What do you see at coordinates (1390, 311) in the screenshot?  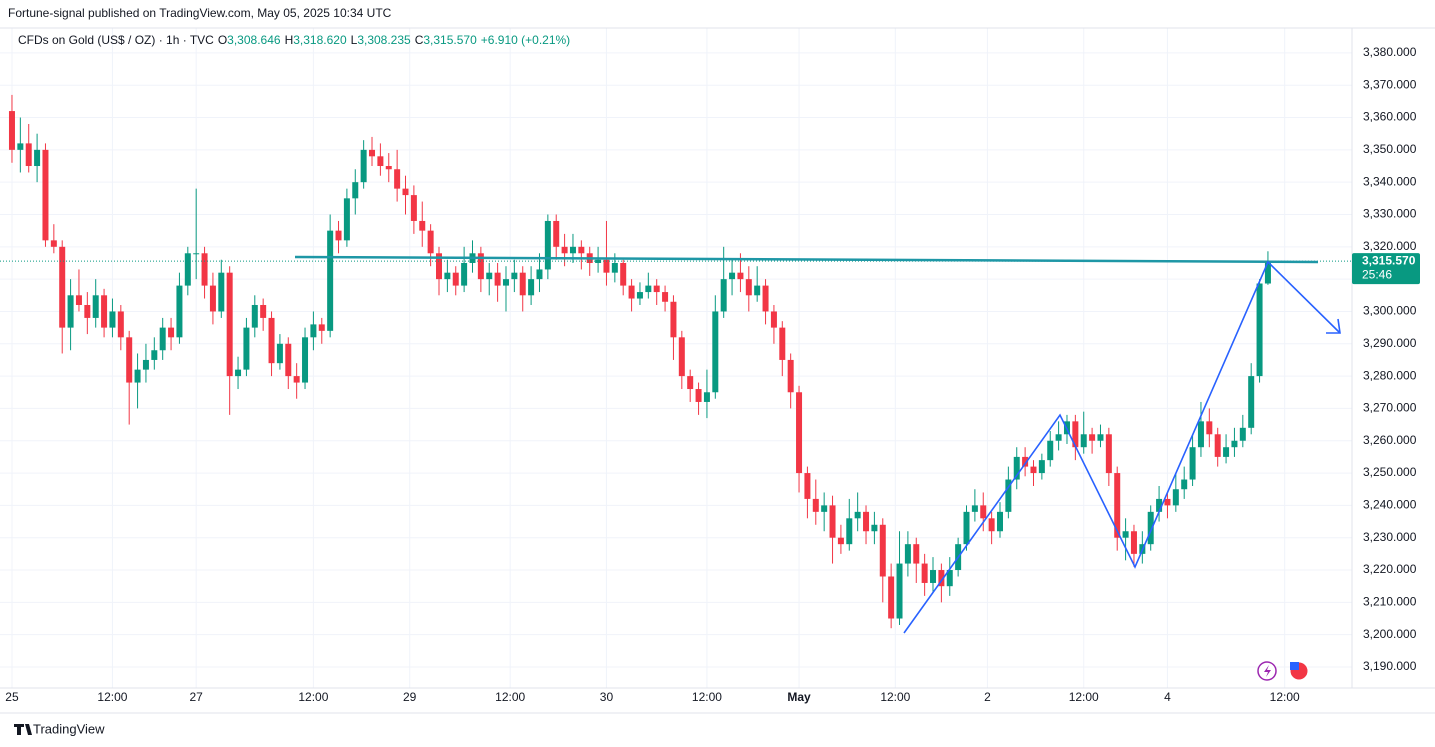 I see `y-tick-label: 3,300.000` at bounding box center [1390, 311].